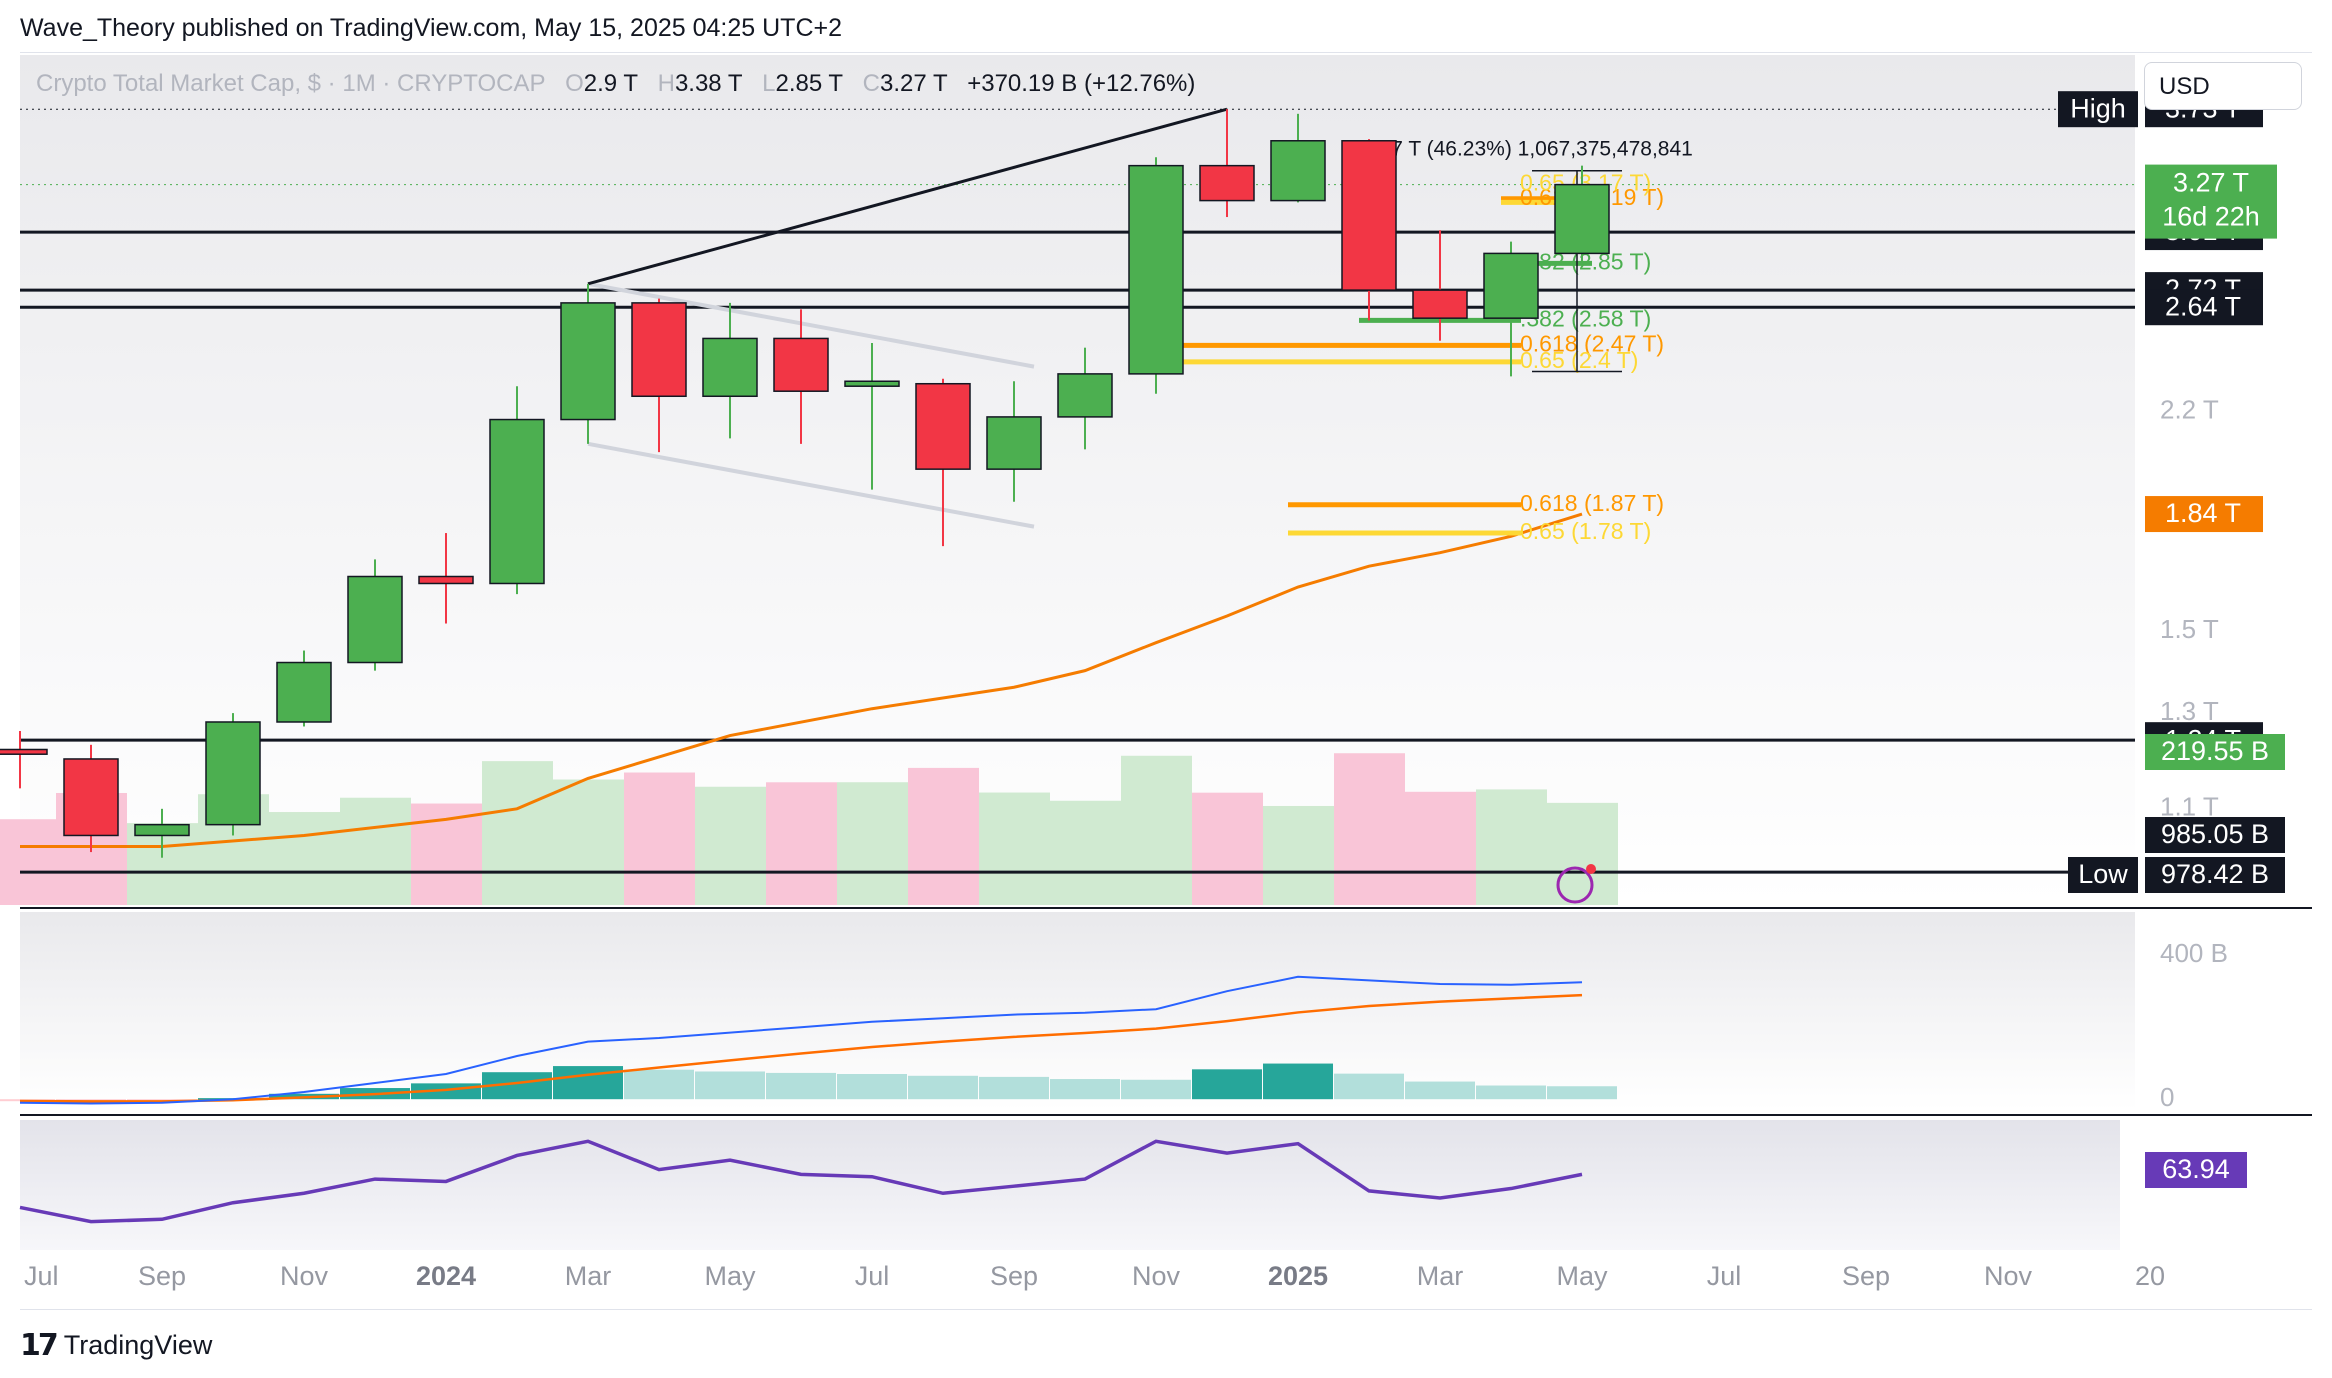 This screenshot has width=2332, height=1378. I want to click on legend-open: 2.9 T, so click(610, 83).